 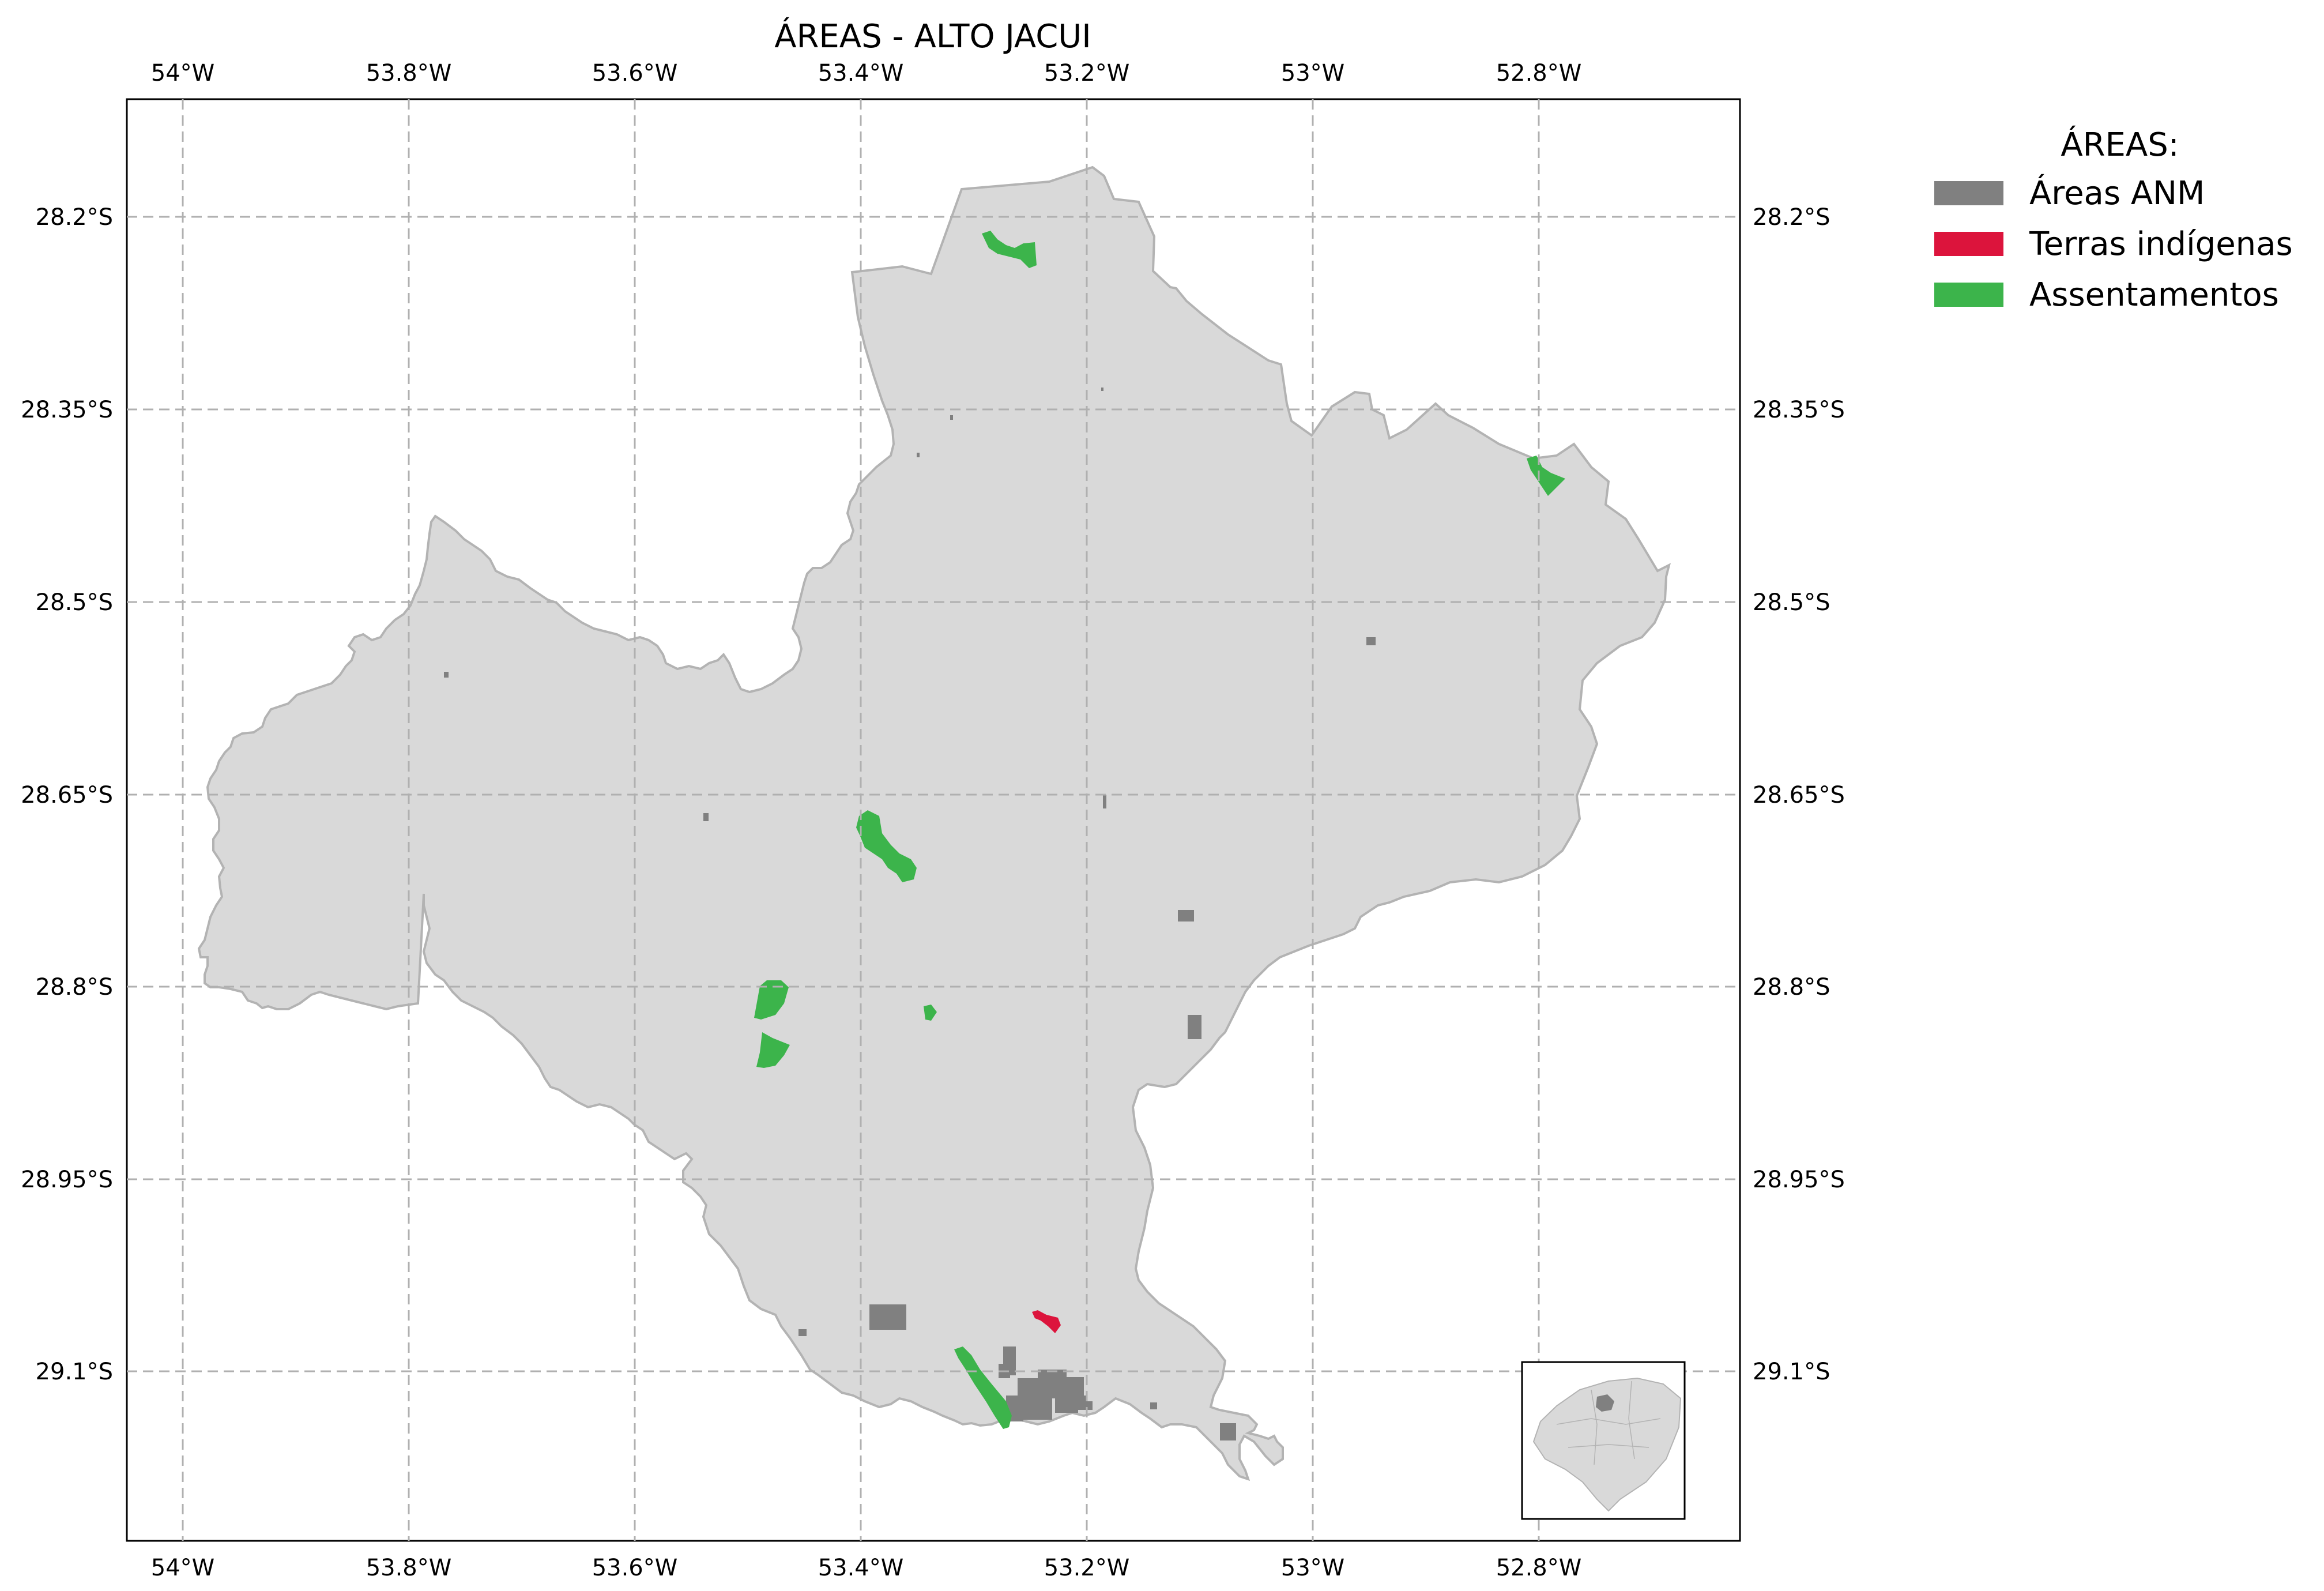 I want to click on inset-highlight-area, so click(x=1605, y=1403).